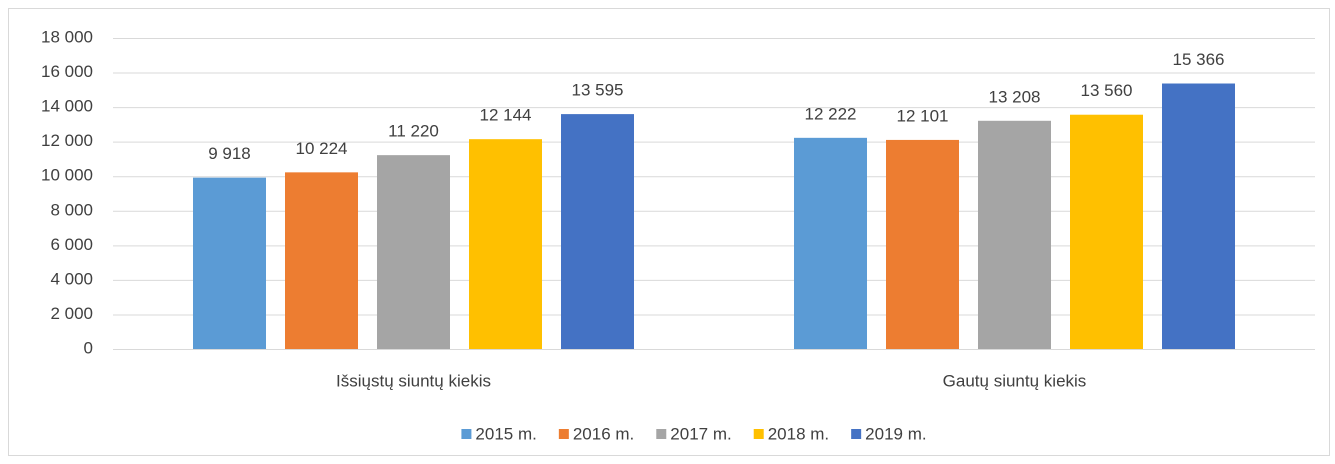 The image size is (1335, 464). Describe the element at coordinates (71, 278) in the screenshot. I see `y-tick-label: 4 000` at that location.